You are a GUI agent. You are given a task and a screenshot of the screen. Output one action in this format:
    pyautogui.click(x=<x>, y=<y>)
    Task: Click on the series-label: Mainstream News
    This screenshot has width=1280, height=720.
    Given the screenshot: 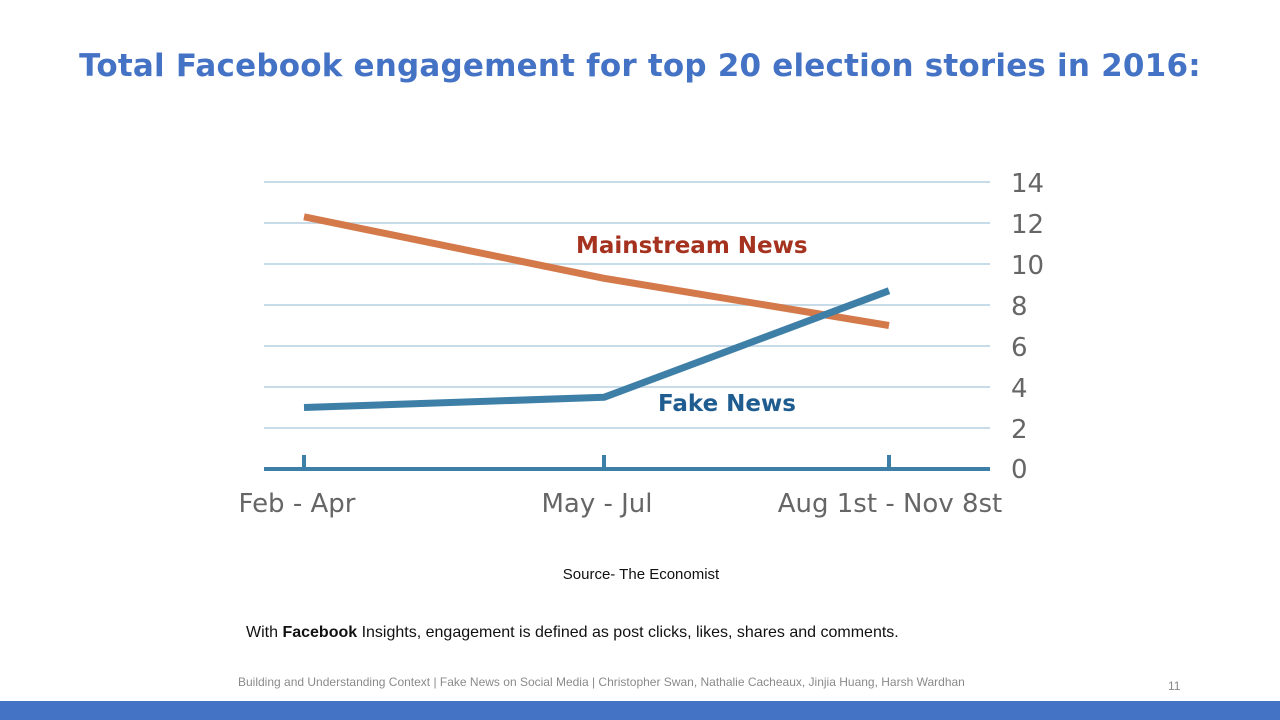 What is the action you would take?
    pyautogui.click(x=692, y=246)
    